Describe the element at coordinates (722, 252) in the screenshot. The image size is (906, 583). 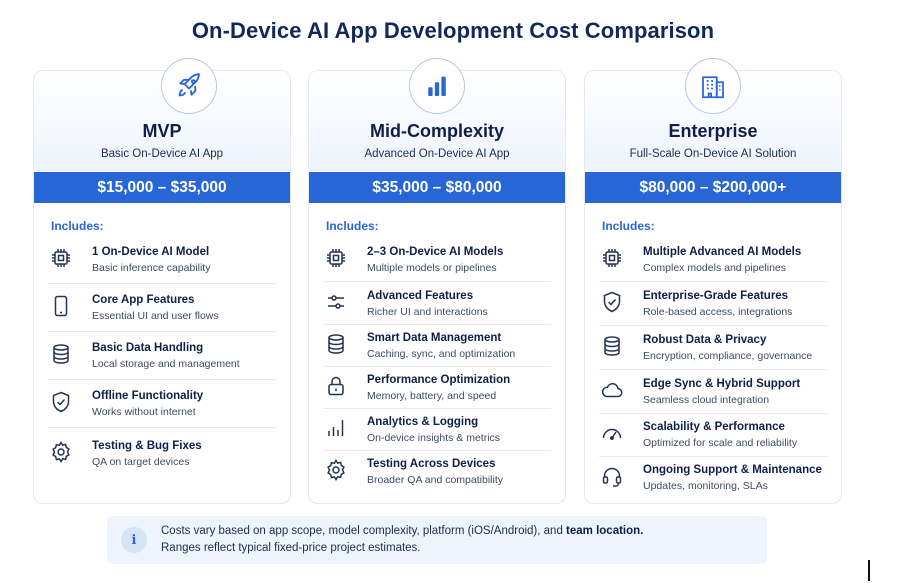
I see `feature-title: Multiple Advanced AI Models` at that location.